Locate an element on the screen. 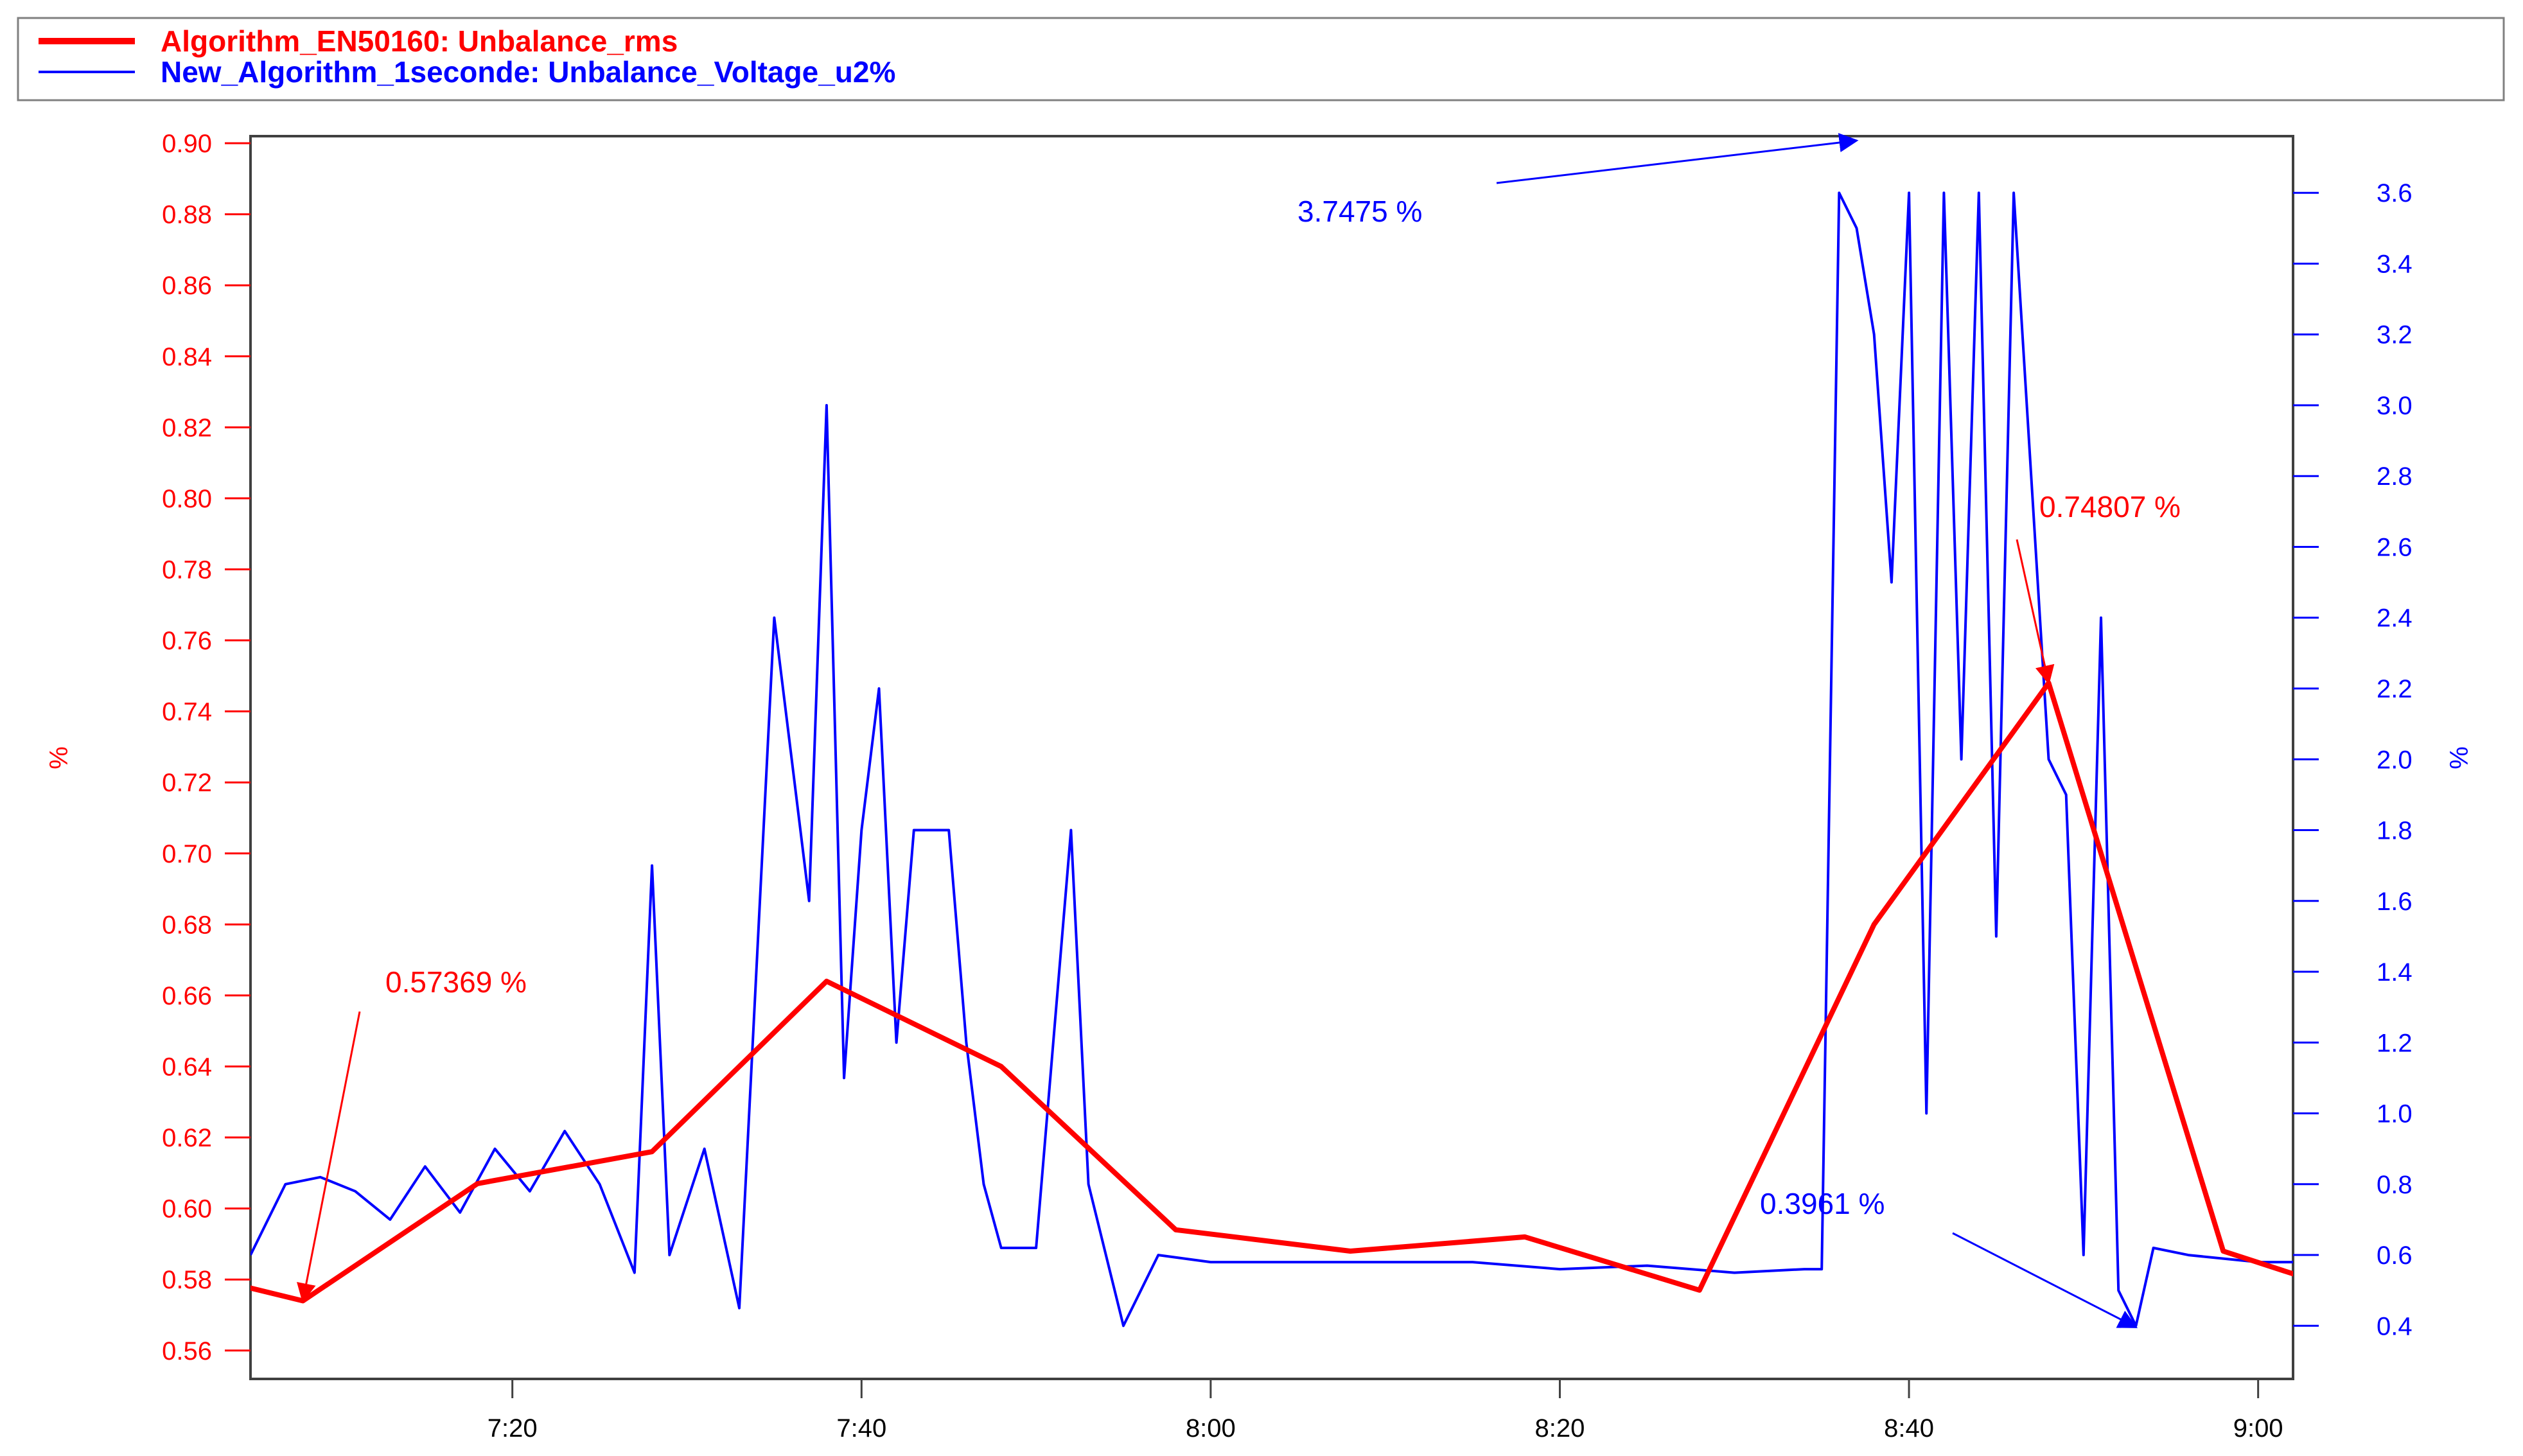  left-tick-label: 0.60 is located at coordinates (187, 1209).